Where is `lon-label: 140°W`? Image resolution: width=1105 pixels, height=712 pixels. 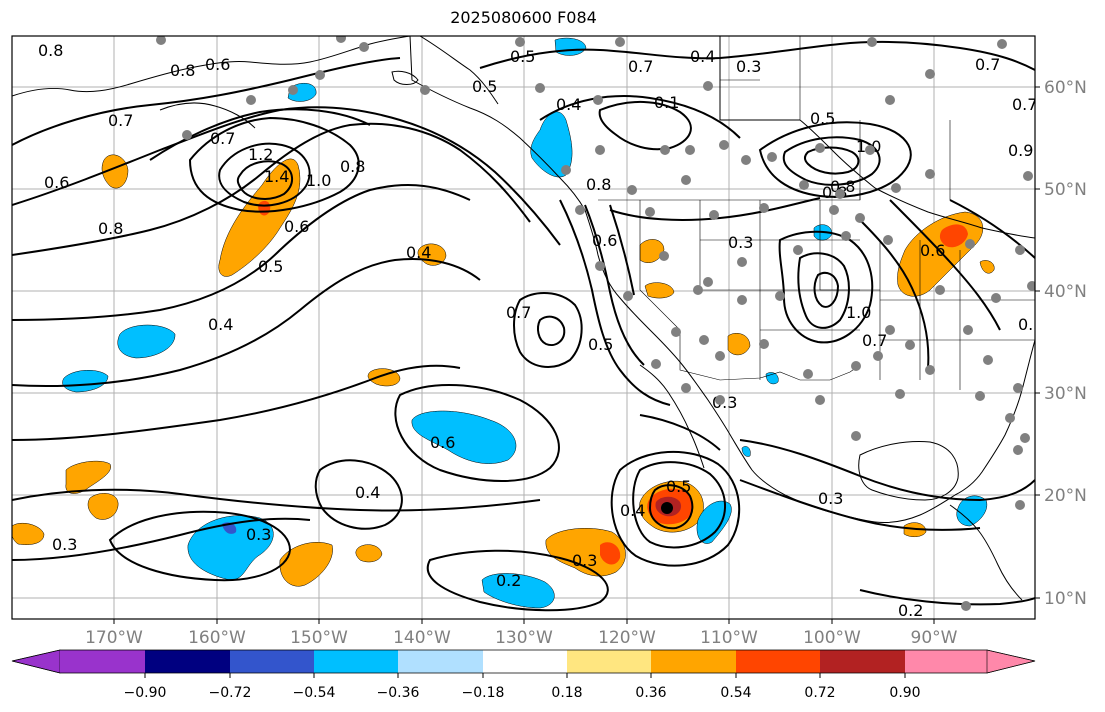 lon-label: 140°W is located at coordinates (422, 638).